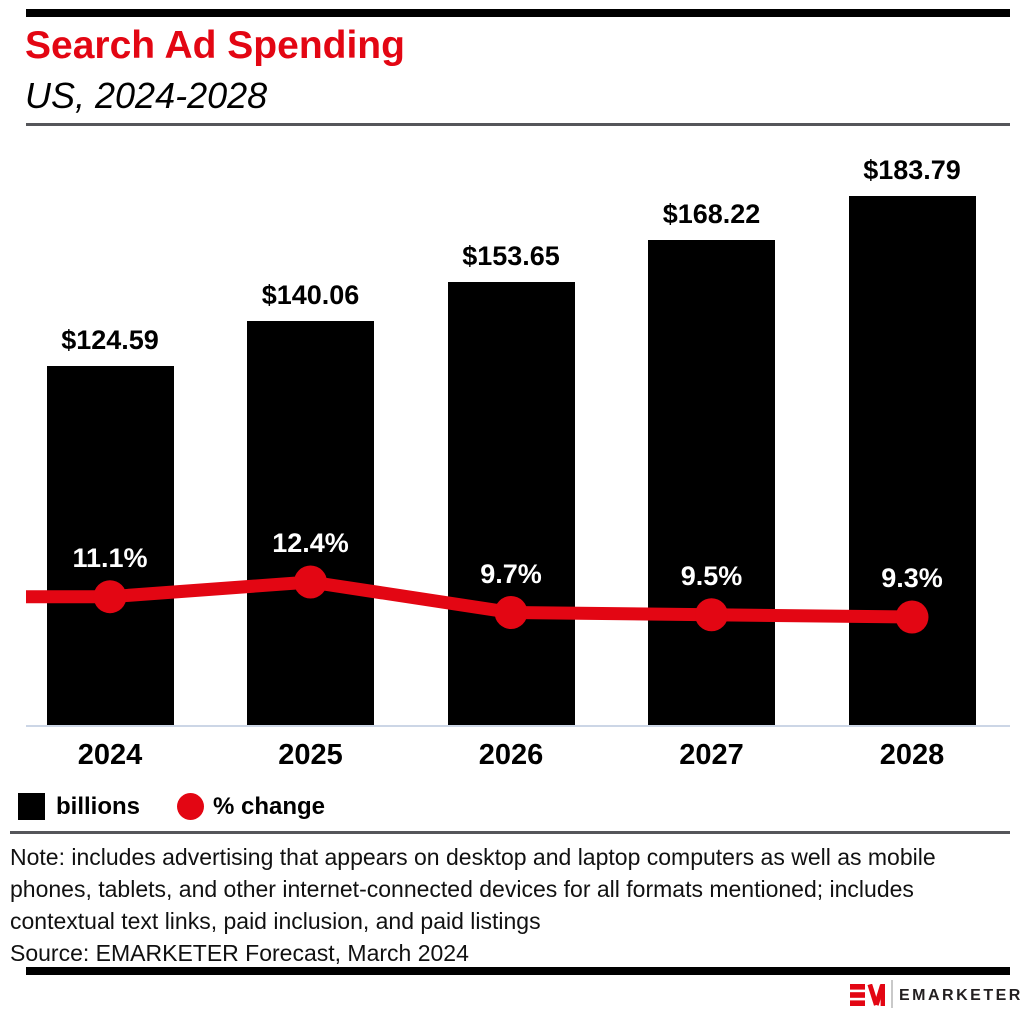  I want to click on x-axis-label-2026: 2026, so click(511, 755).